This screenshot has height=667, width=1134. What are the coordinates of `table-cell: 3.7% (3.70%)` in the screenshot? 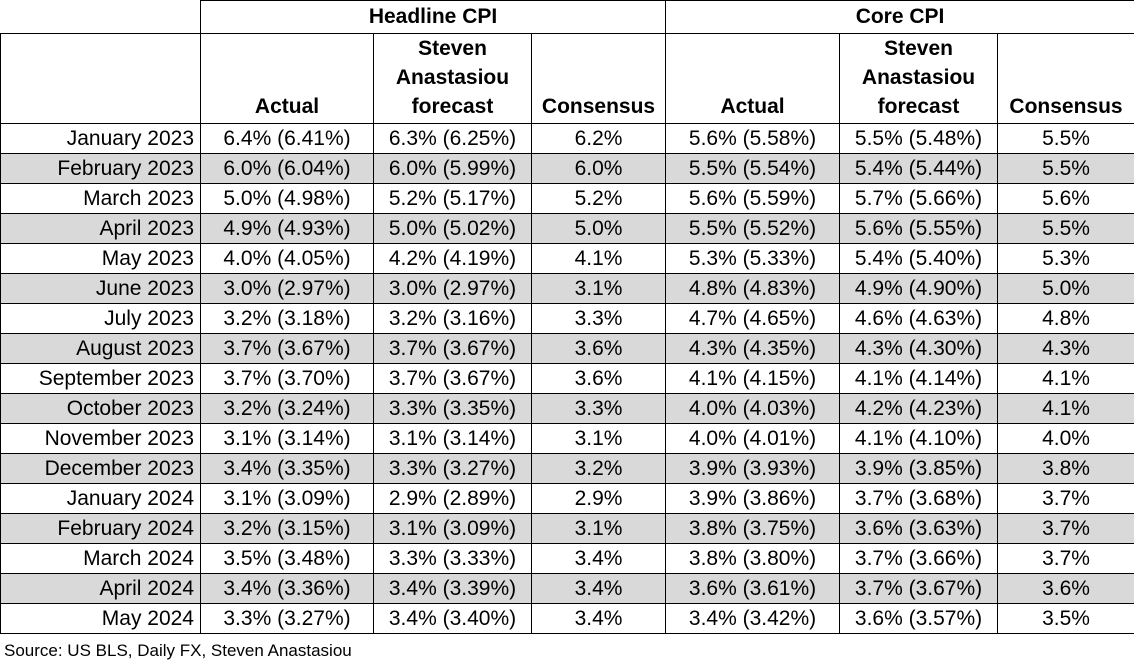 It's located at (287, 378).